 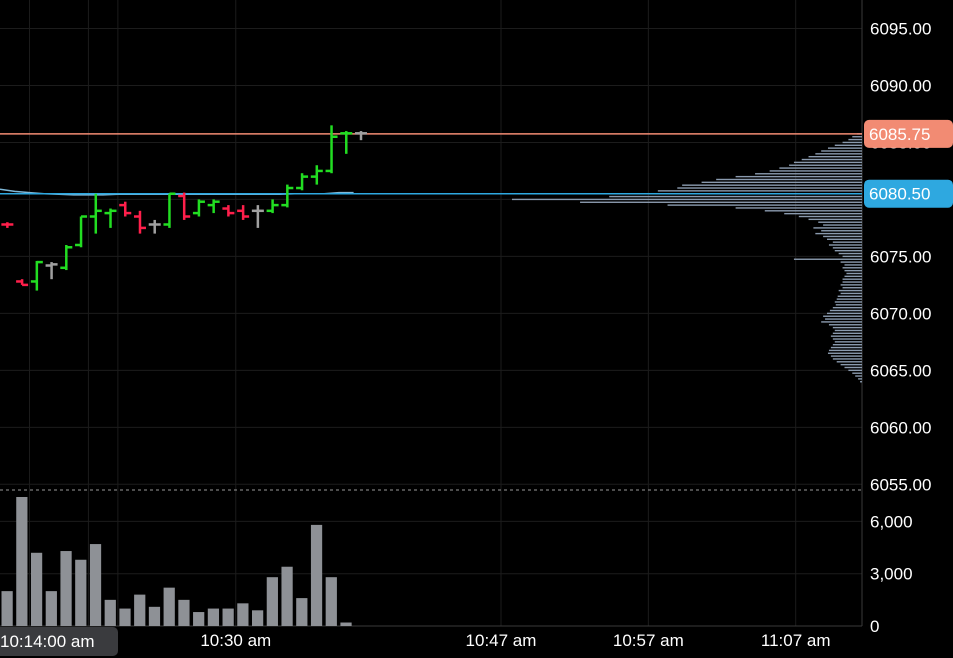 I want to click on time-tick-label: 10:47 am, so click(x=501, y=640).